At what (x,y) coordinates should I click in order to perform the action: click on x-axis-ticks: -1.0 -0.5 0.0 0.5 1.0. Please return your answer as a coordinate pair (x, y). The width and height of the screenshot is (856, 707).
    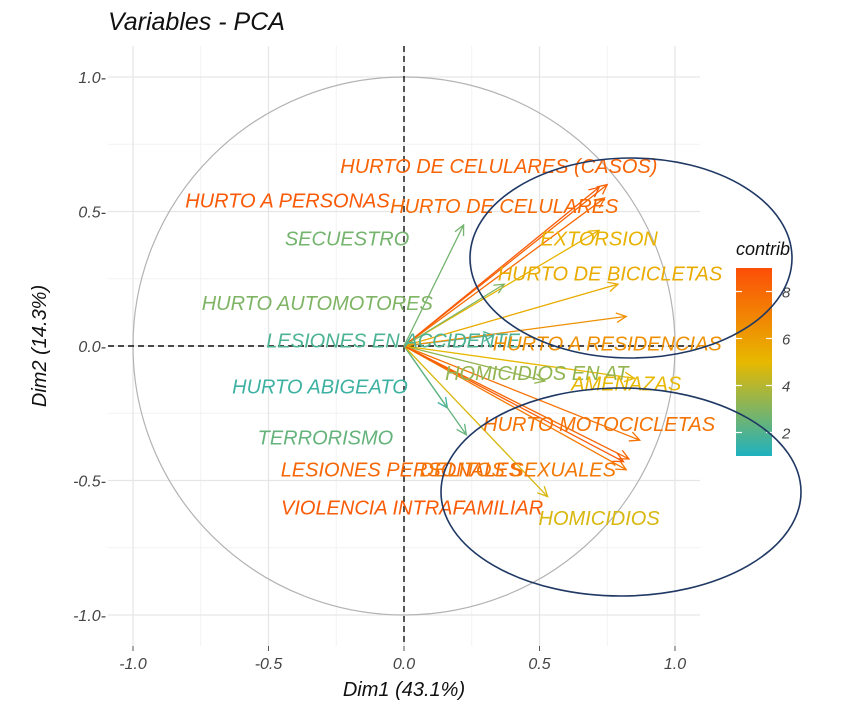
    Looking at the image, I should click on (402, 659).